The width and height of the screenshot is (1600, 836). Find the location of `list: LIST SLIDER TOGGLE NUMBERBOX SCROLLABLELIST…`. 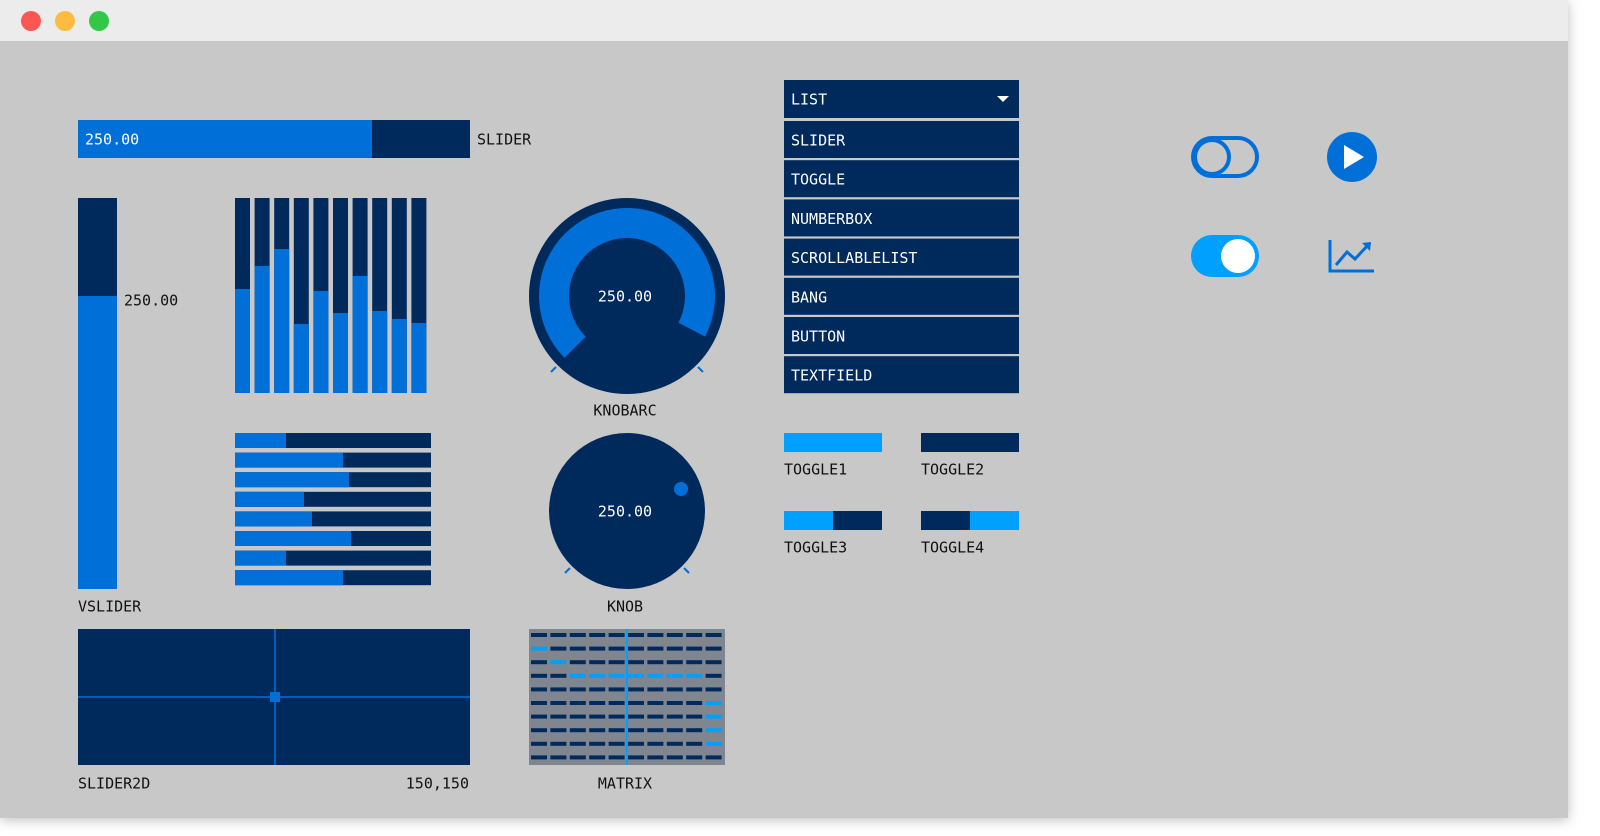

list: LIST SLIDER TOGGLE NUMBERBOX SCROLLABLELIST… is located at coordinates (901, 237).